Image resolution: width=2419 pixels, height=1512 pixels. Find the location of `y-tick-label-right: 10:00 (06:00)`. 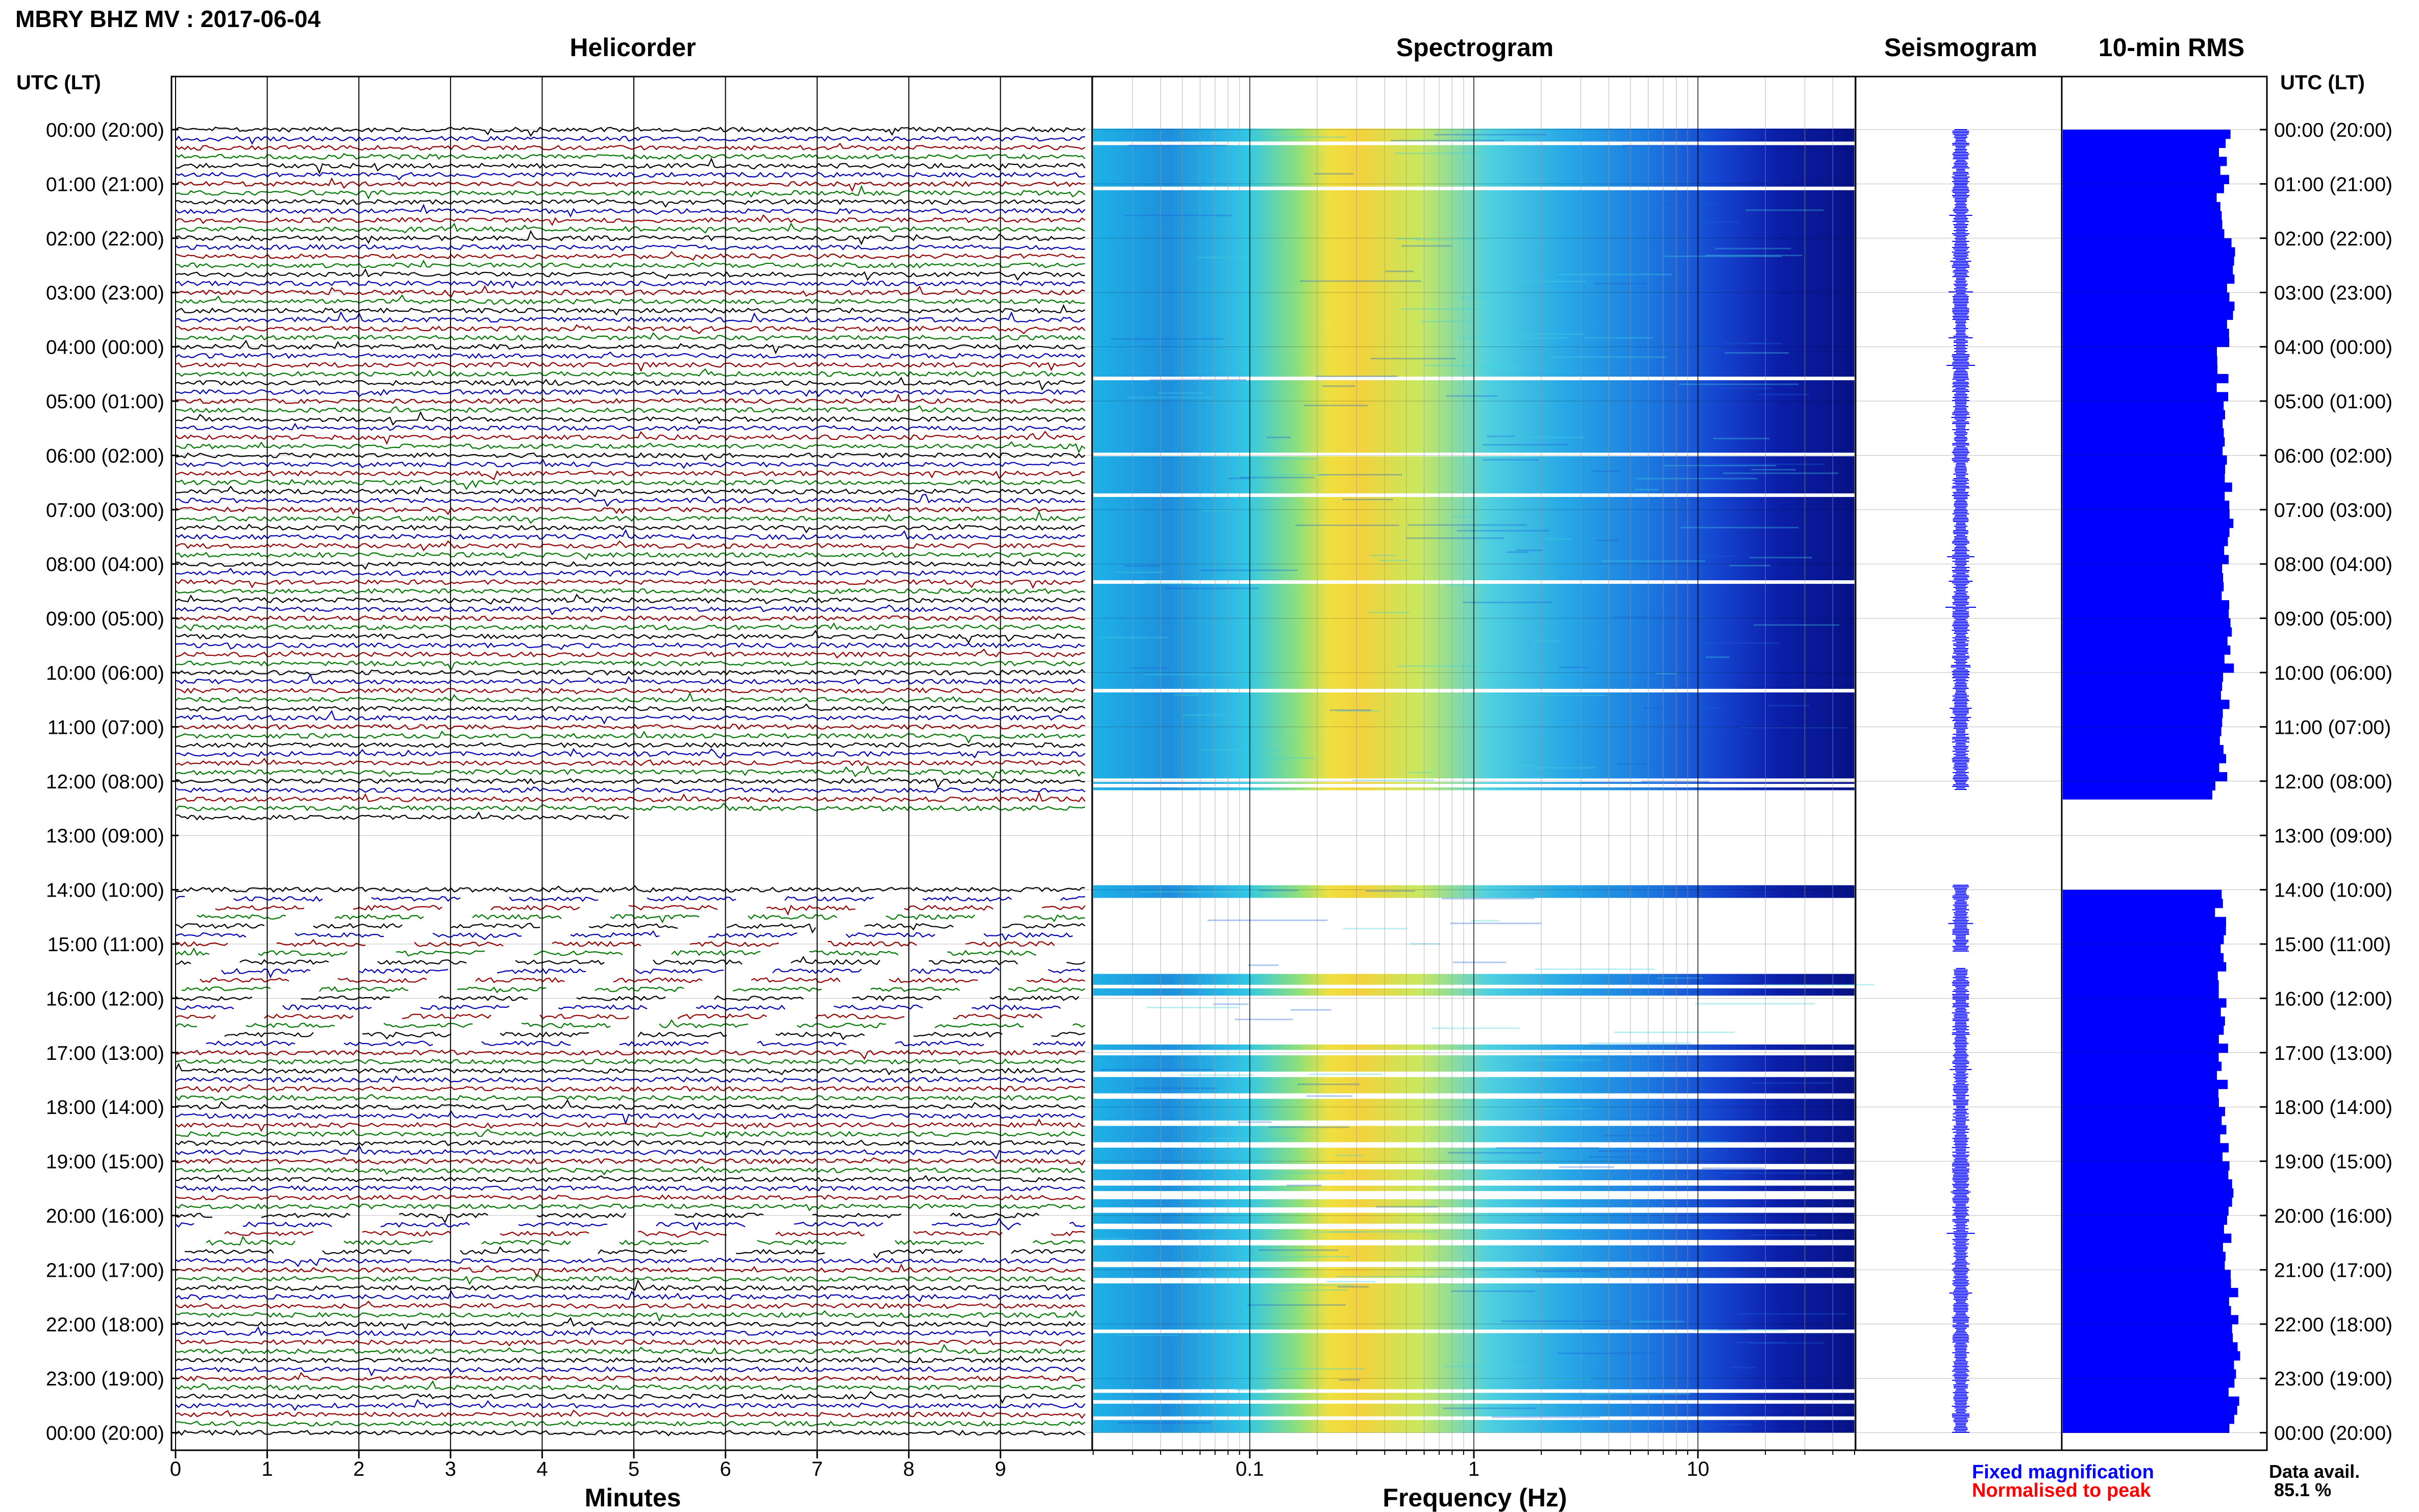

y-tick-label-right: 10:00 (06:00) is located at coordinates (2333, 673).